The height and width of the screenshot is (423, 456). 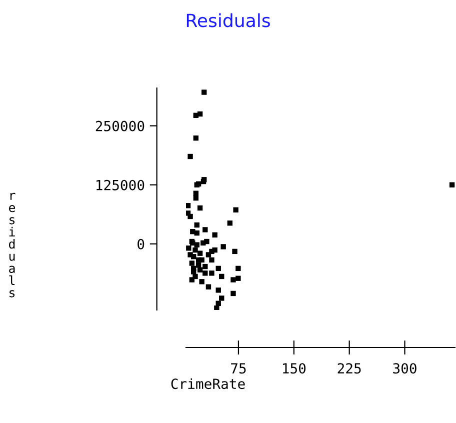 What do you see at coordinates (12, 245) in the screenshot?
I see `text: residuals` at bounding box center [12, 245].